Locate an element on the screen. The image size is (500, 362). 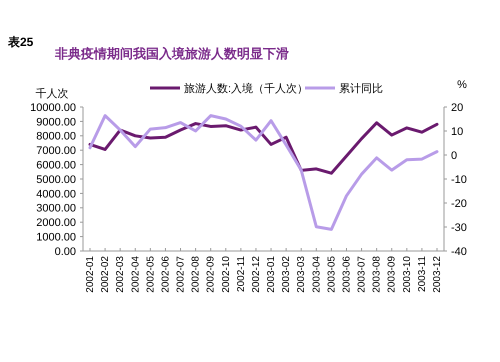
y-tick-label: 6000.00 is located at coordinates (56, 165).